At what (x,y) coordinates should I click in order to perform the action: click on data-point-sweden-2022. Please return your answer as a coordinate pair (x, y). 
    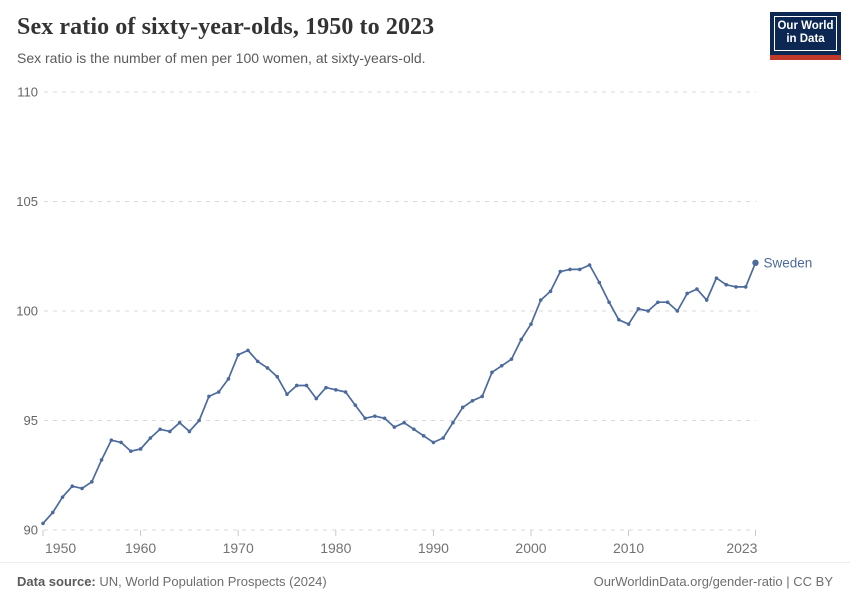
    Looking at the image, I should click on (745, 287).